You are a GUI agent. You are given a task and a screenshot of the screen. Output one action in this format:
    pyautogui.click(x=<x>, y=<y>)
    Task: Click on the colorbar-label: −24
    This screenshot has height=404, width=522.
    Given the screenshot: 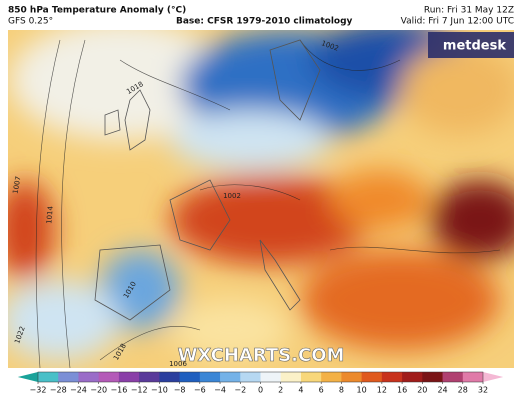 What is the action you would take?
    pyautogui.click(x=78, y=390)
    